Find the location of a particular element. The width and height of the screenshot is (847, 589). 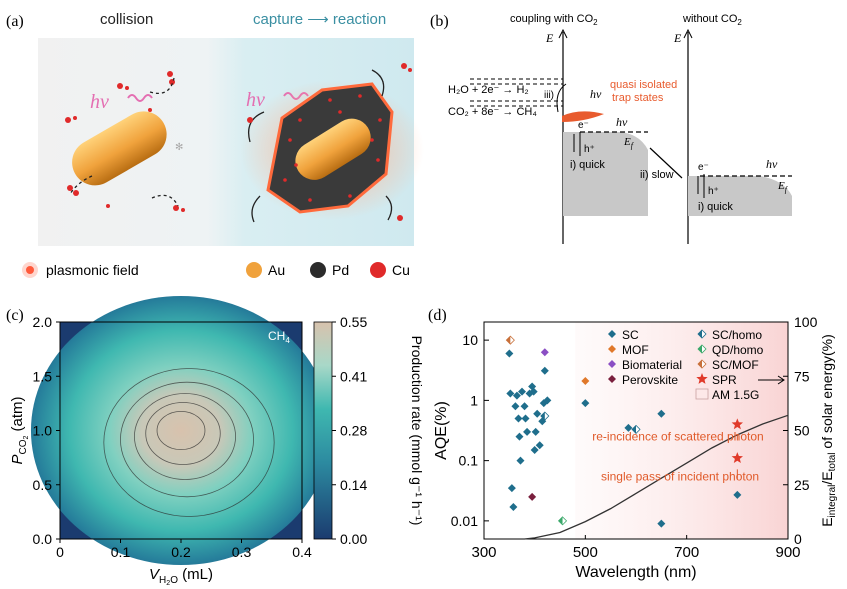

pd-legend-icon is located at coordinates (318, 270).